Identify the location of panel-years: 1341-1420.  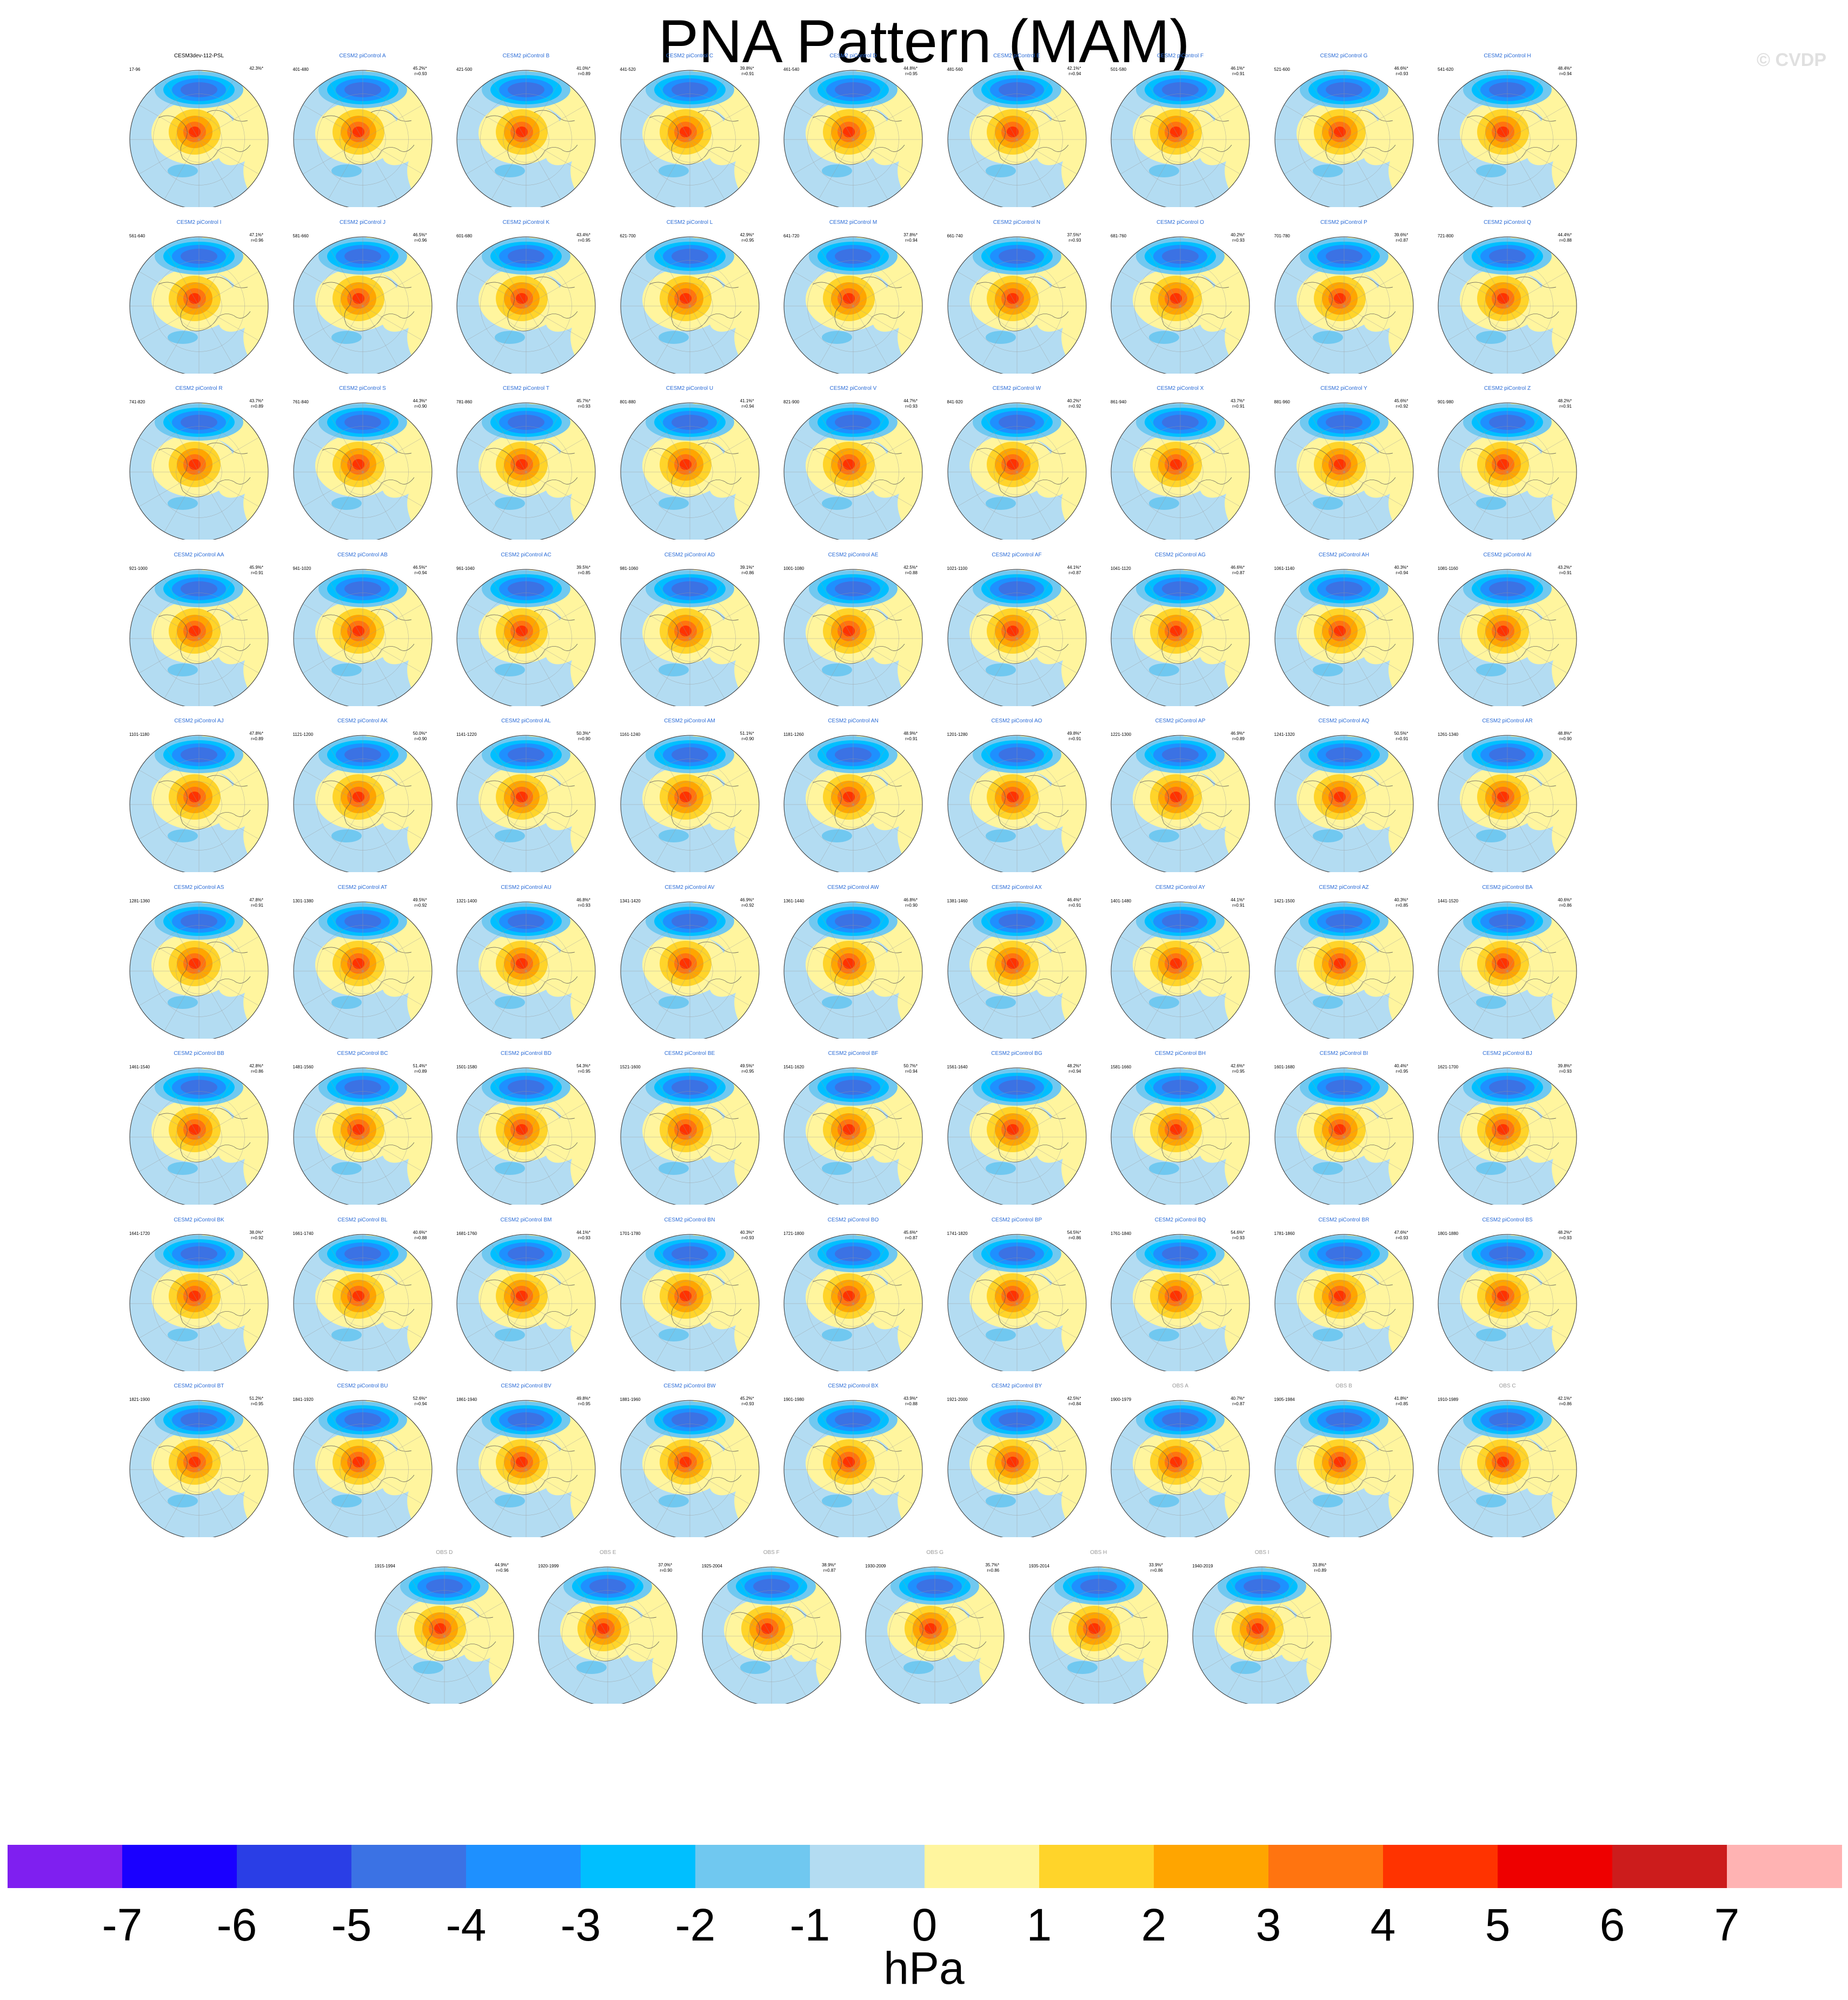
(631, 900).